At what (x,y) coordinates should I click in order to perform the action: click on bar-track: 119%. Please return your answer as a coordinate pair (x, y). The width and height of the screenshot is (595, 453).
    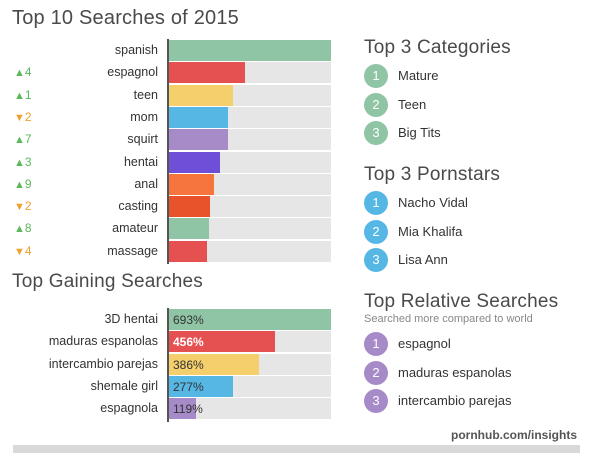
    Looking at the image, I should click on (249, 409).